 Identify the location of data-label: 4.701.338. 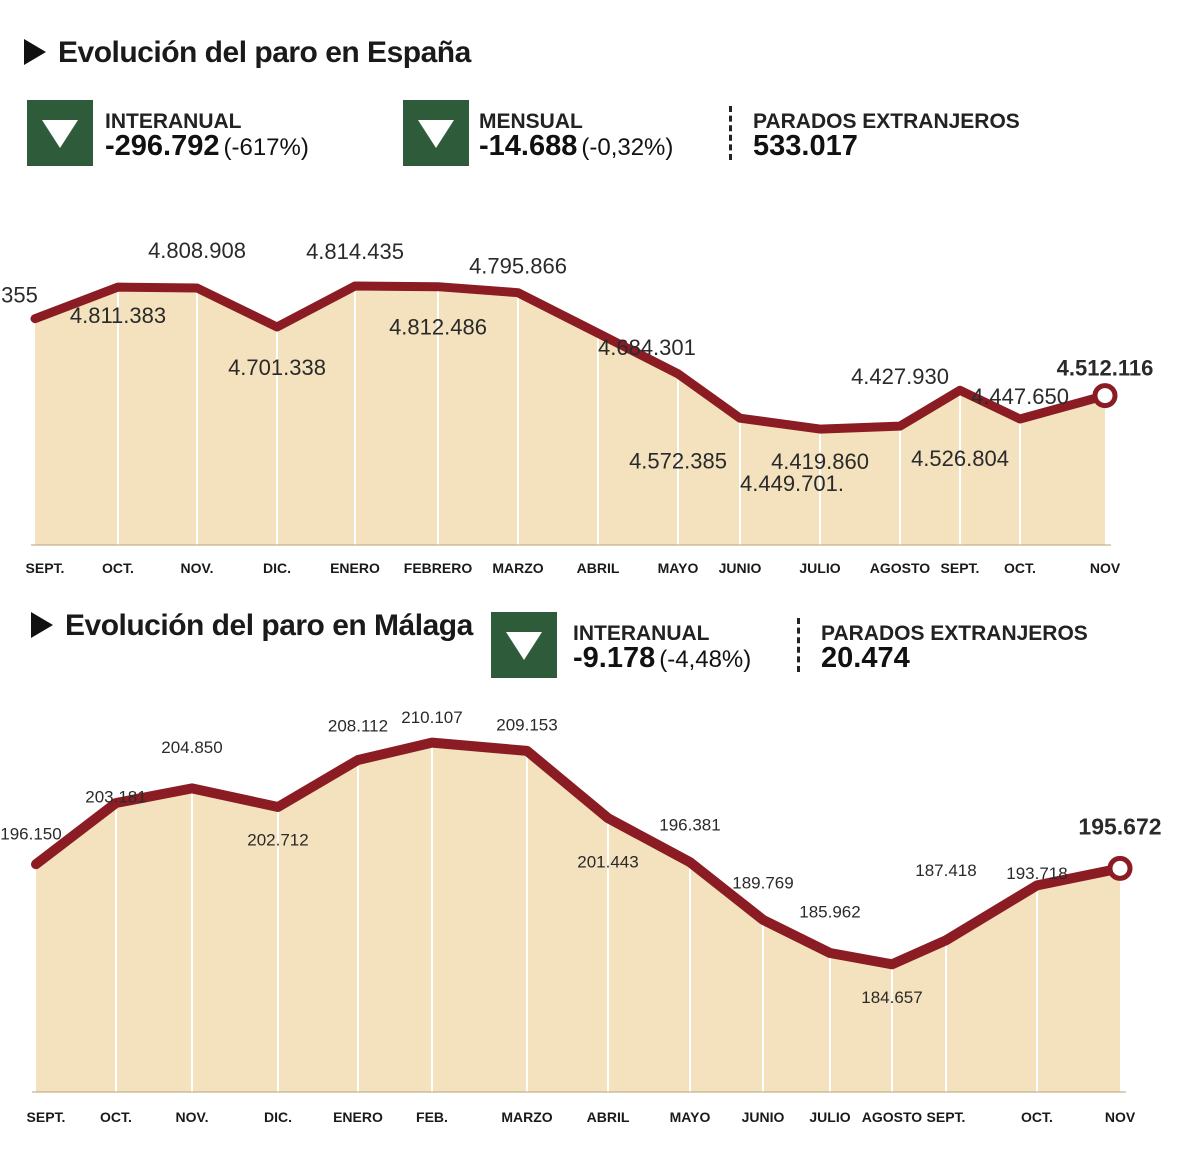
(277, 367).